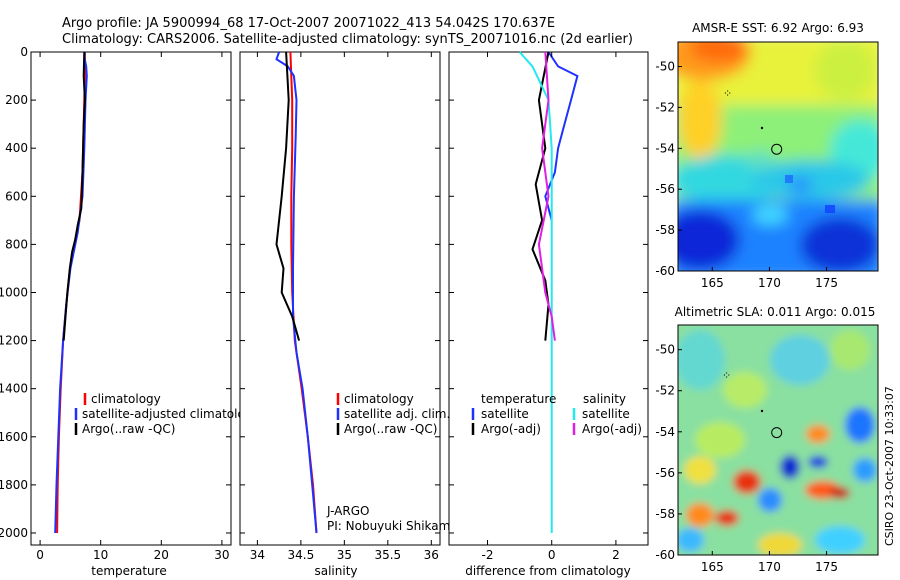 The height and width of the screenshot is (580, 900). I want to click on y-tick-label: 2000, so click(14, 533).